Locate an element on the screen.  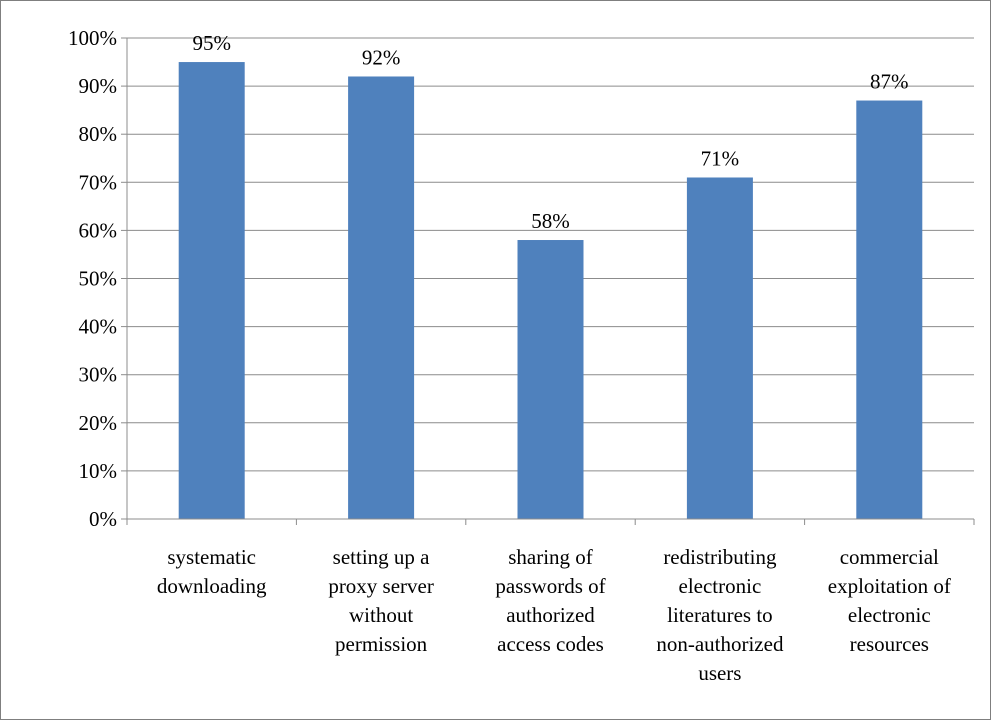
x-category-label-line: users is located at coordinates (719, 673).